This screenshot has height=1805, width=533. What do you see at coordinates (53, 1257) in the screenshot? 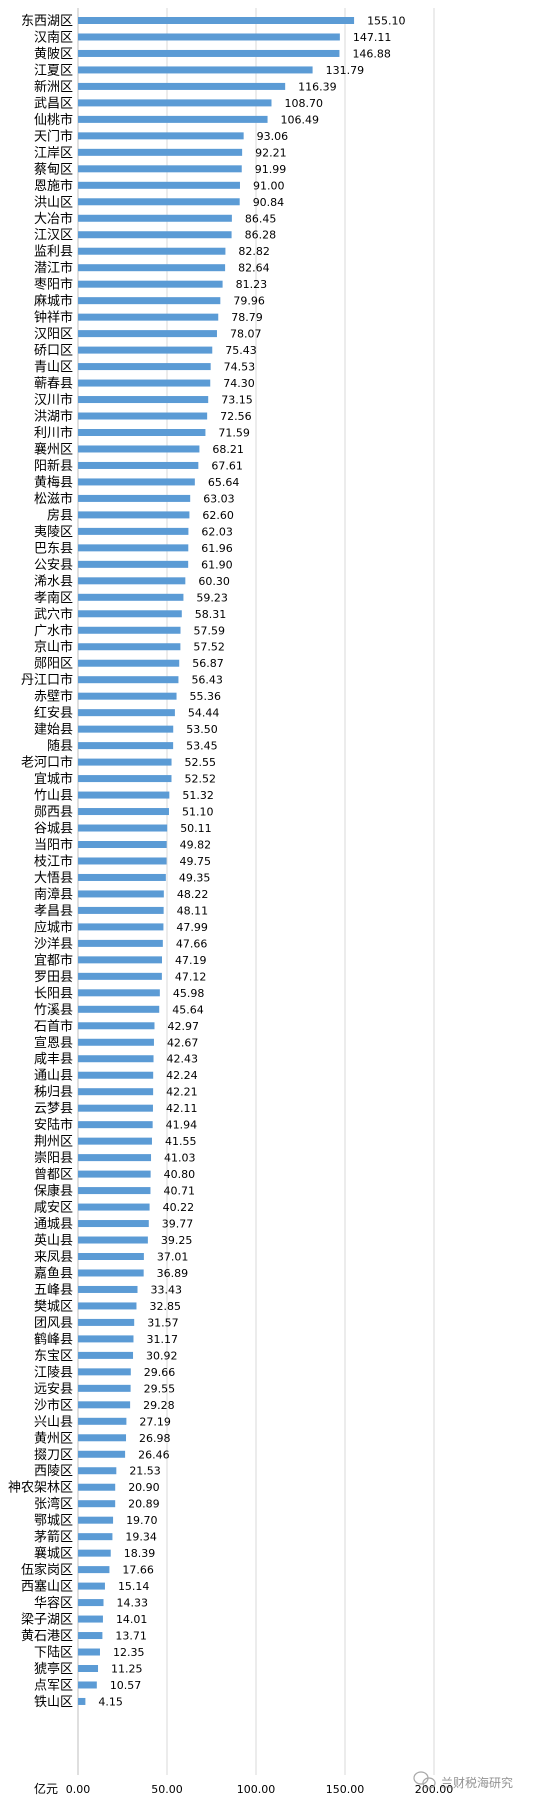
I see `category-label: 来凤县` at bounding box center [53, 1257].